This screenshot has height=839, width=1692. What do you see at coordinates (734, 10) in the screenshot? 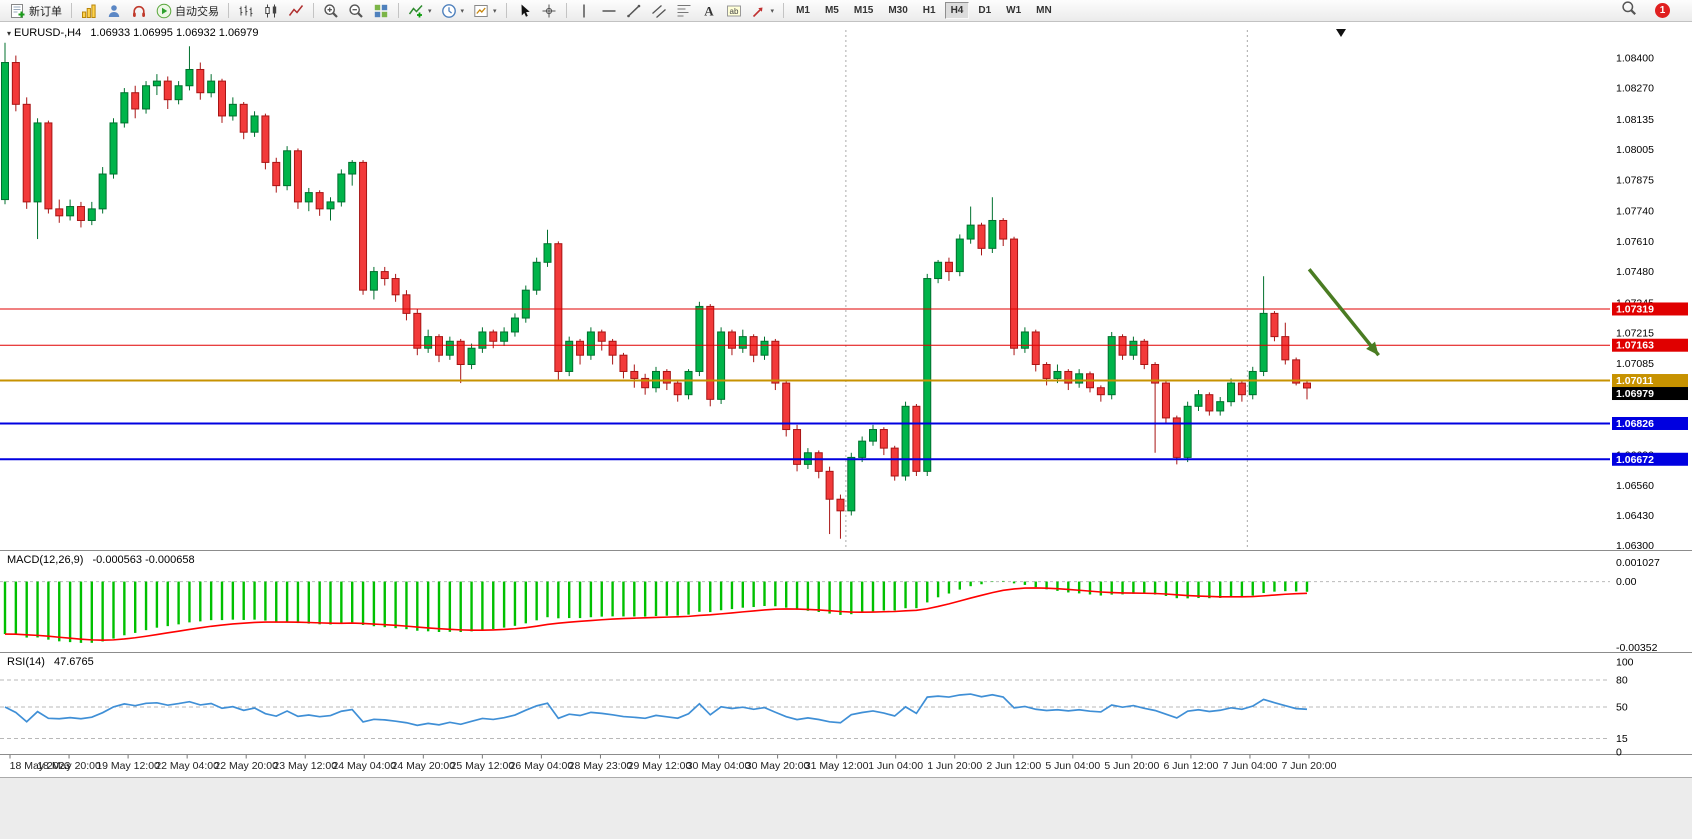
I see `text-label-button: ab` at bounding box center [734, 10].